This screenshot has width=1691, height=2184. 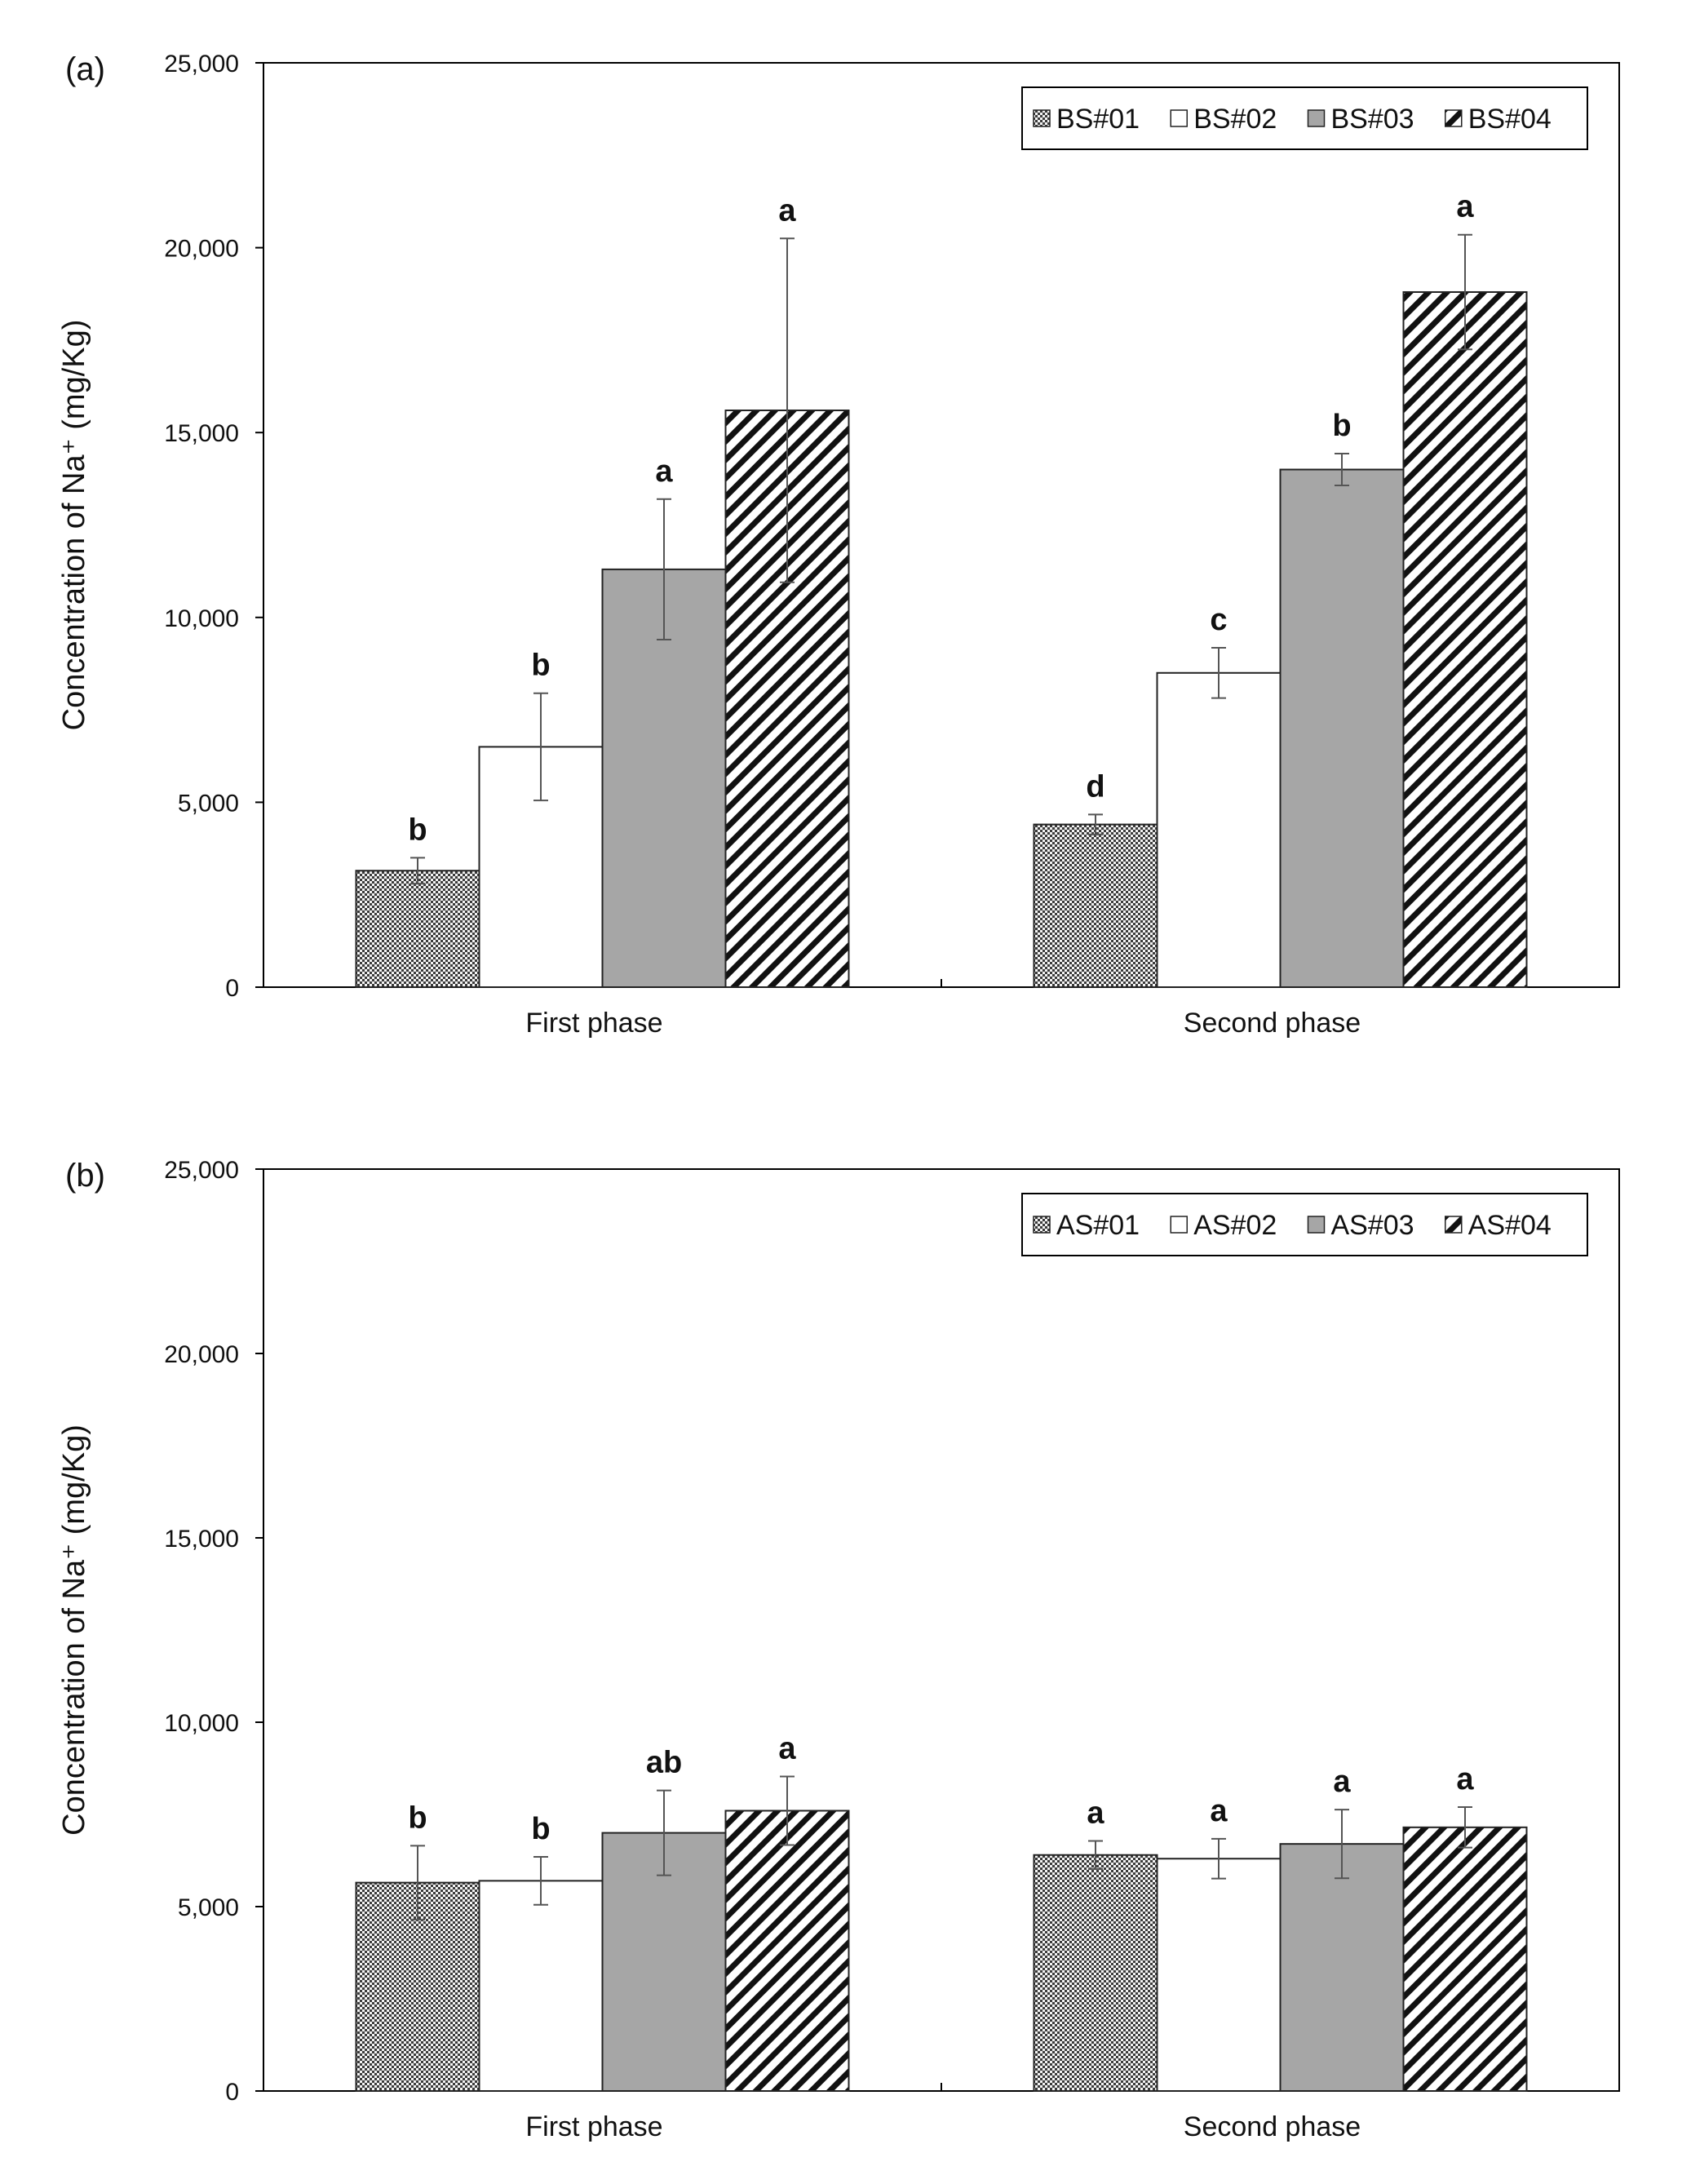 I want to click on legend-label: AS#03, so click(x=1373, y=1226).